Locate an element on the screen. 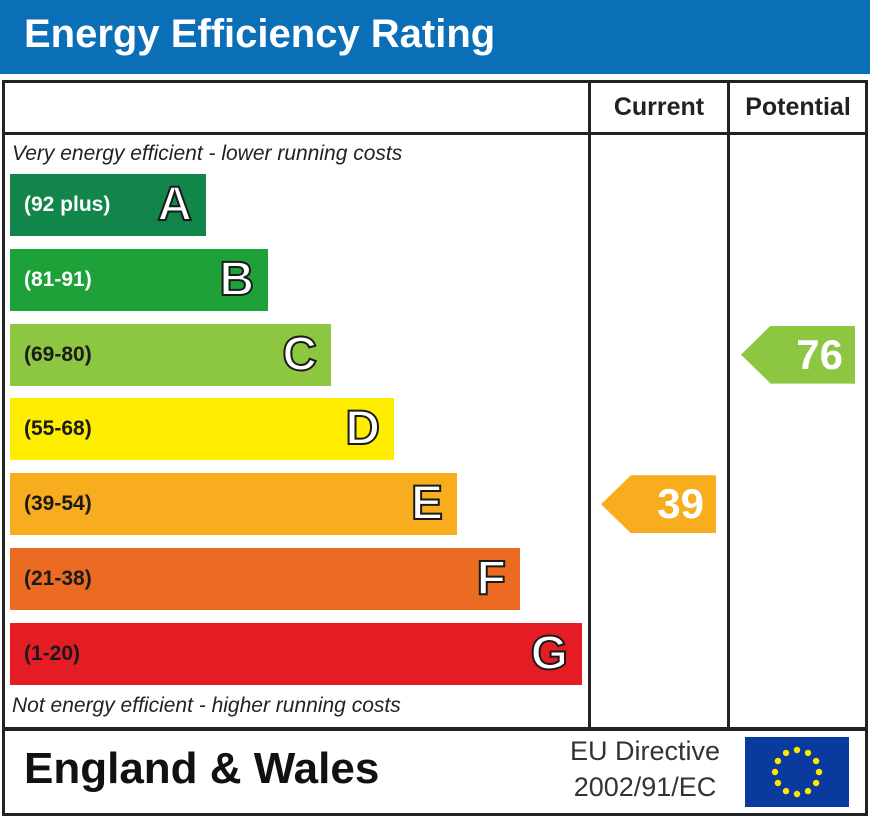  band-range-label: (21-38) is located at coordinates (58, 578).